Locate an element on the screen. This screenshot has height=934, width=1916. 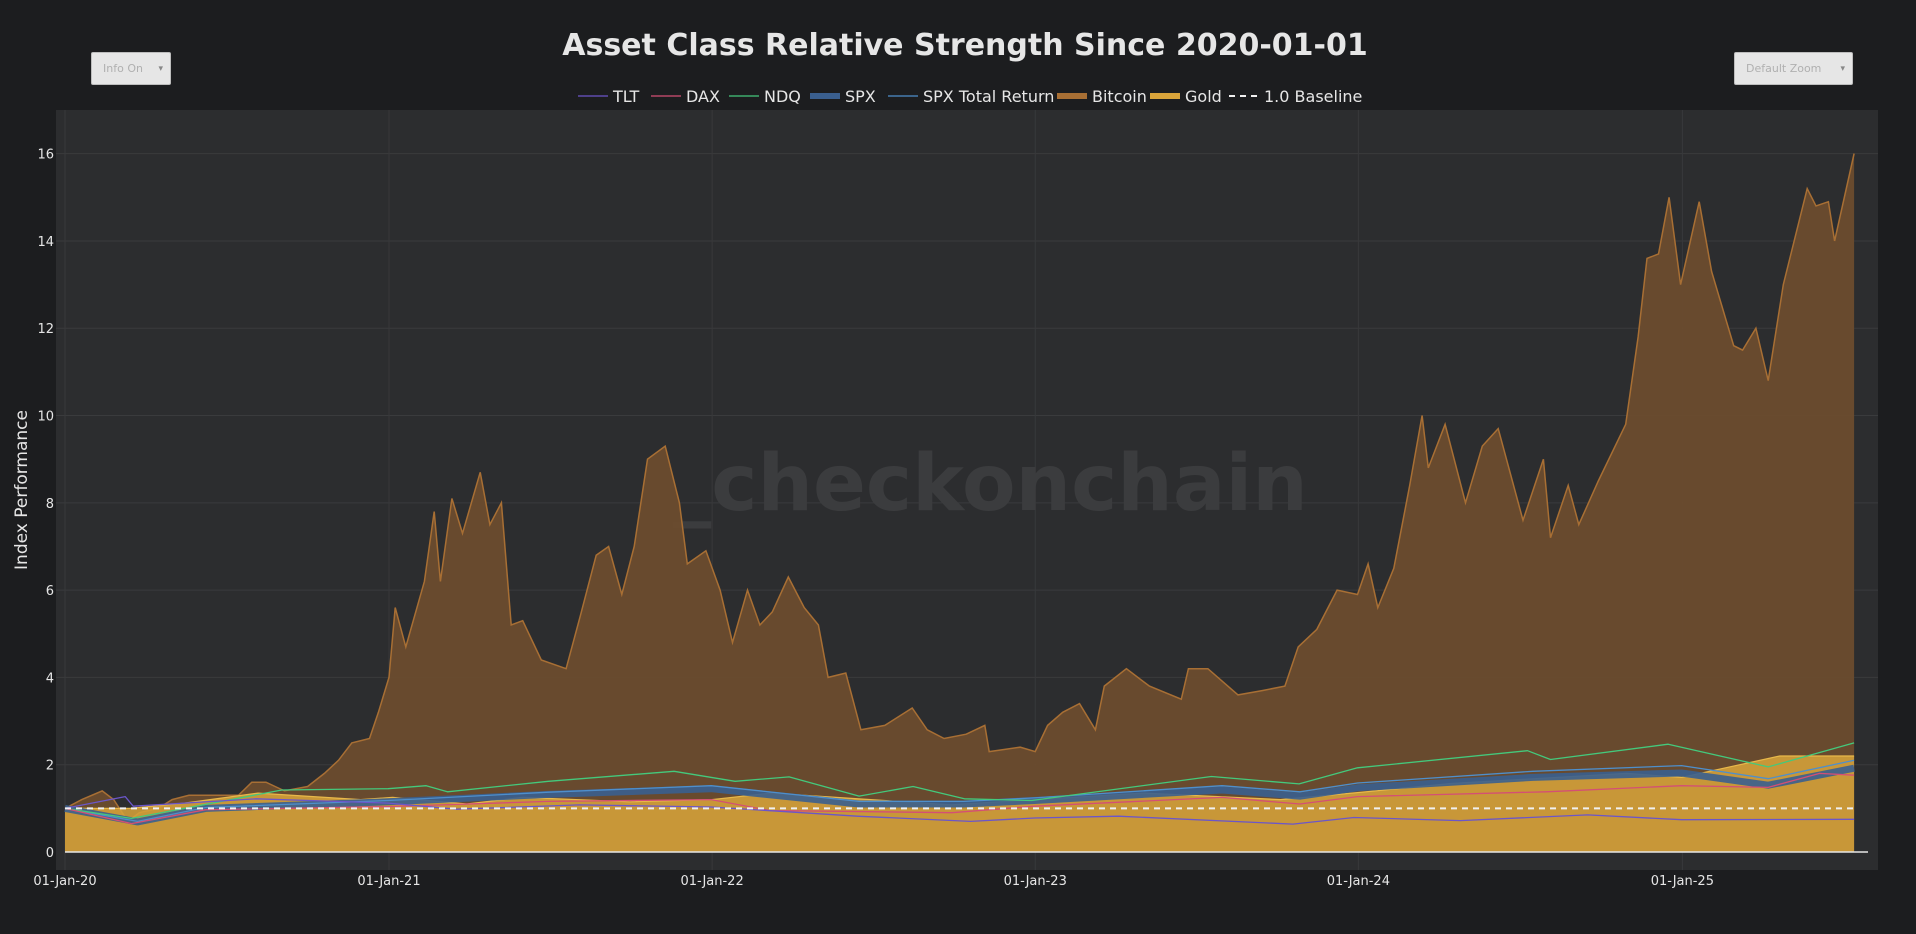
legend-label: Gold is located at coordinates (1203, 96).